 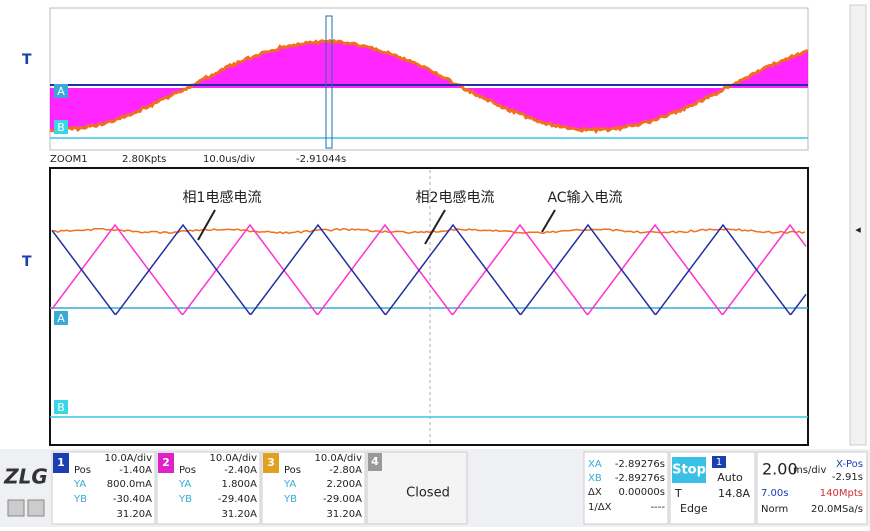 What do you see at coordinates (144, 159) in the screenshot?
I see `zoom-points: 2.80Kpts` at bounding box center [144, 159].